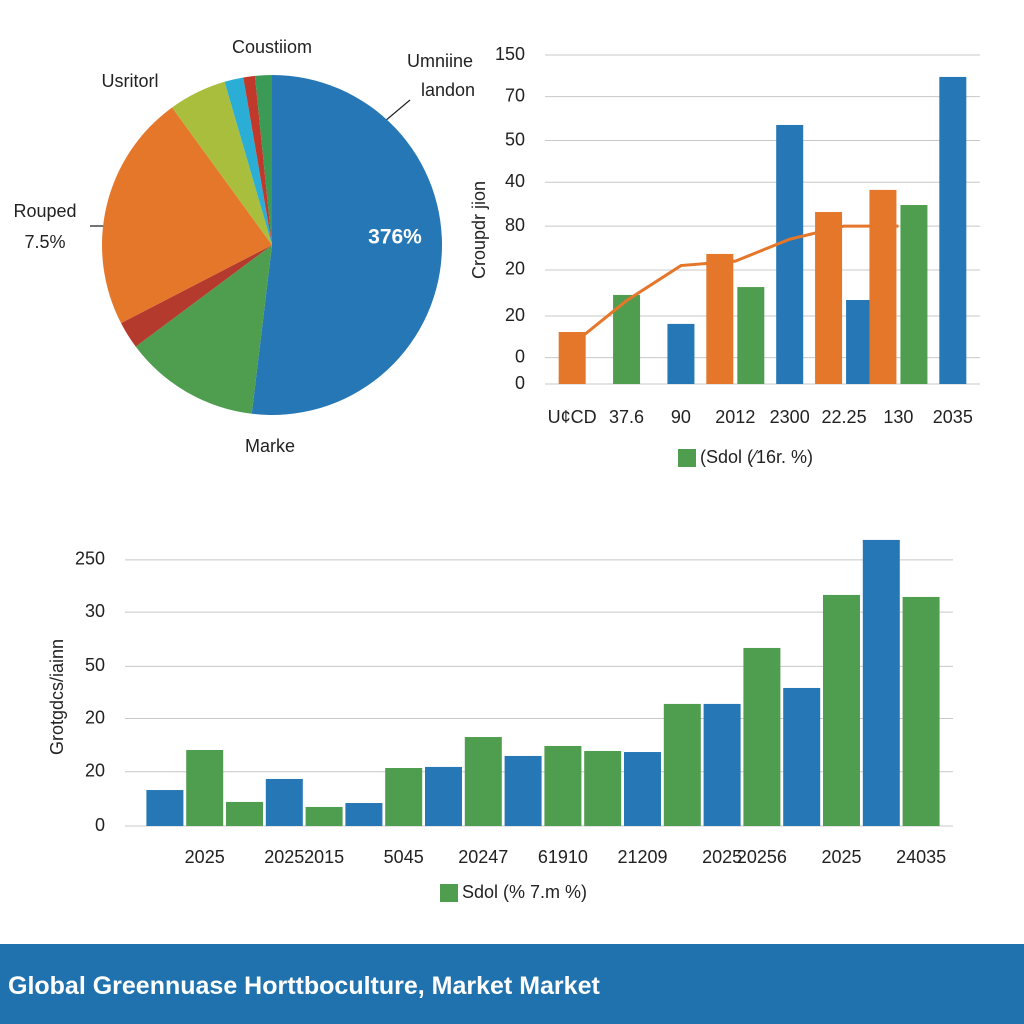 This screenshot has height=1024, width=1024. What do you see at coordinates (130, 81) in the screenshot?
I see `annotation: Usritorl` at bounding box center [130, 81].